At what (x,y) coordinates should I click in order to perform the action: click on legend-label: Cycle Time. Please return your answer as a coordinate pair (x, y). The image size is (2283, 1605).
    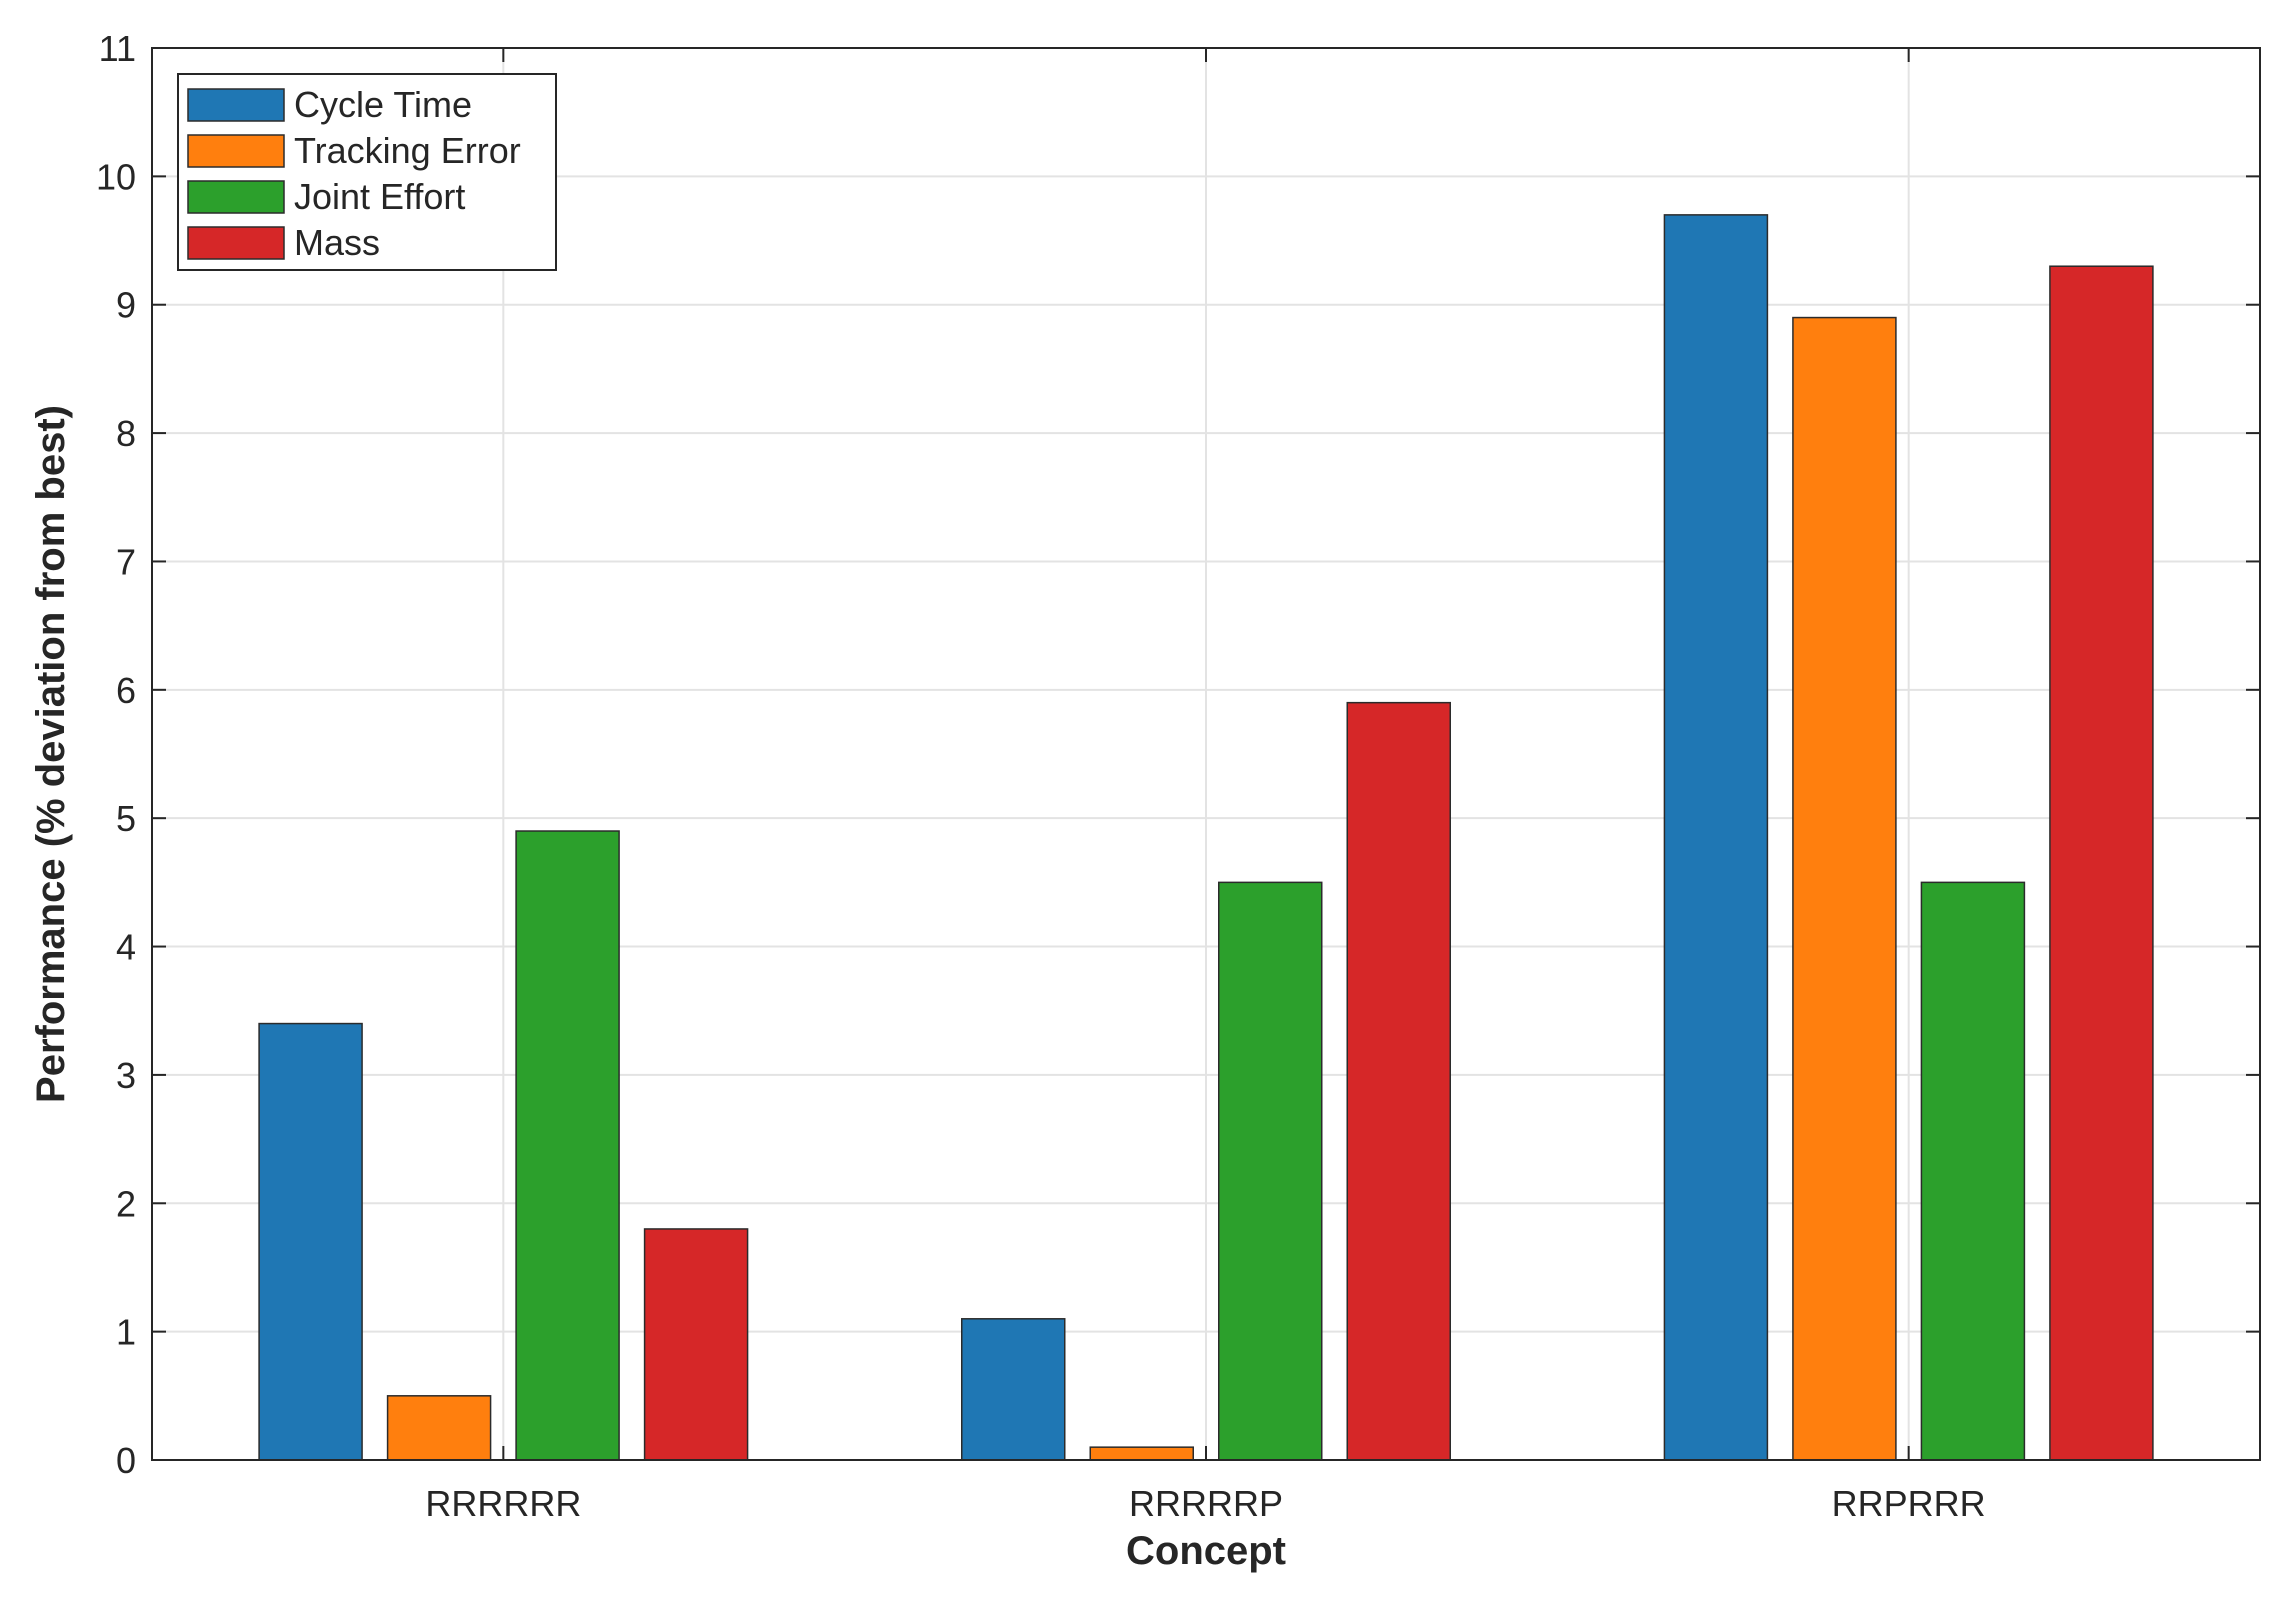
    Looking at the image, I should click on (383, 104).